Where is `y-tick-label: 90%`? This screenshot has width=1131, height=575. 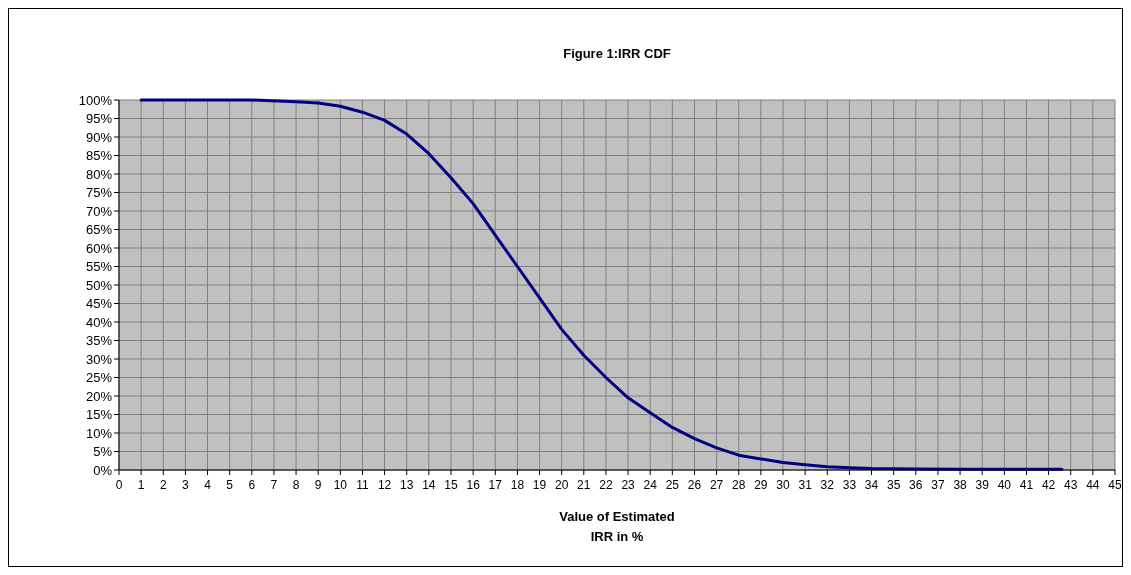 y-tick-label: 90% is located at coordinates (99, 137).